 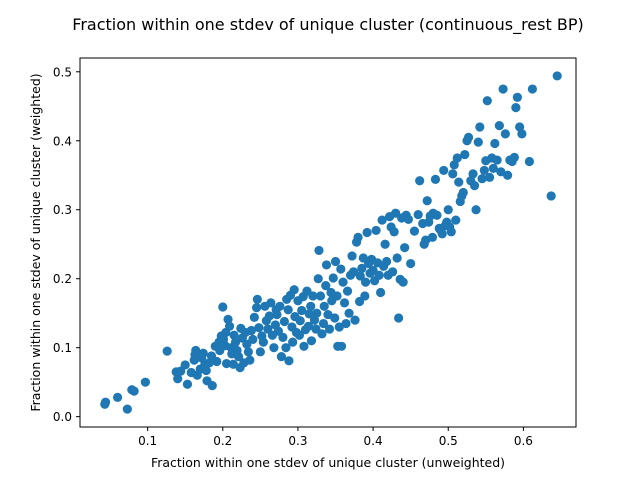 I want to click on x-axis-ticks: 0.1 0.2 0.3 0.4 0.5 0.6, so click(x=335, y=437).